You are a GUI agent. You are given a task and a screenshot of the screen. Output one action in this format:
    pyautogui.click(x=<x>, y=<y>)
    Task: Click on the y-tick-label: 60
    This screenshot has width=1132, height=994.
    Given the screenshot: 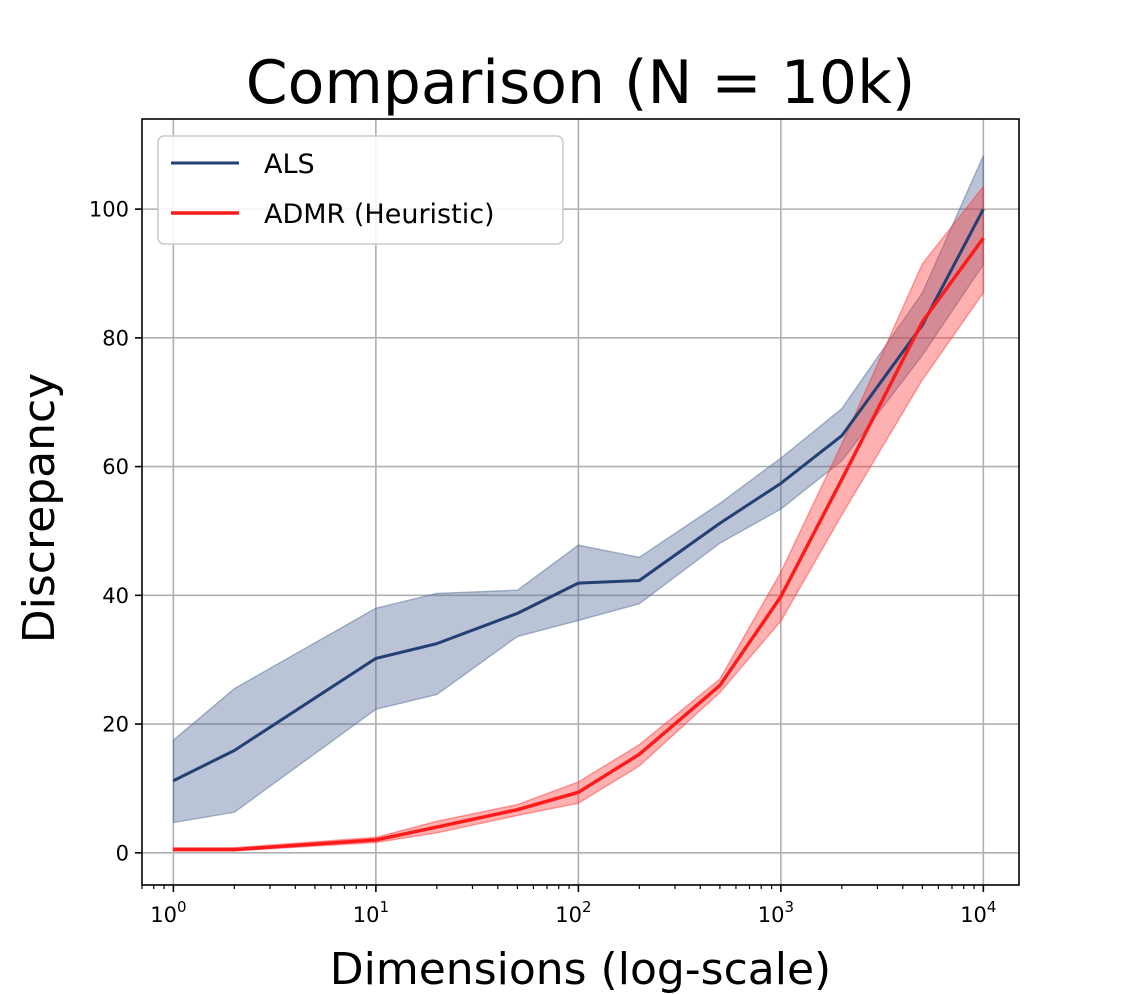 What is the action you would take?
    pyautogui.click(x=115, y=467)
    